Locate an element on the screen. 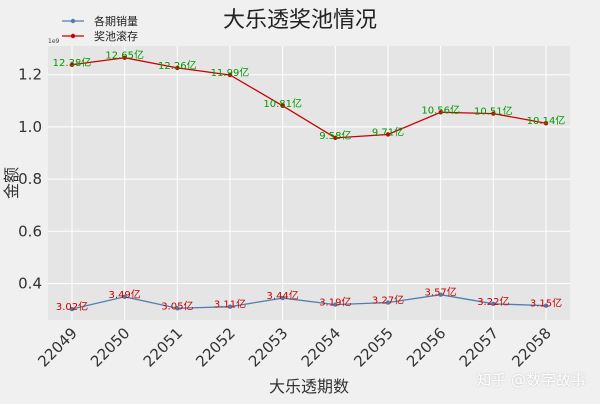 This screenshot has width=600, height=404. y-tick-label: 1.0 is located at coordinates (30, 127).